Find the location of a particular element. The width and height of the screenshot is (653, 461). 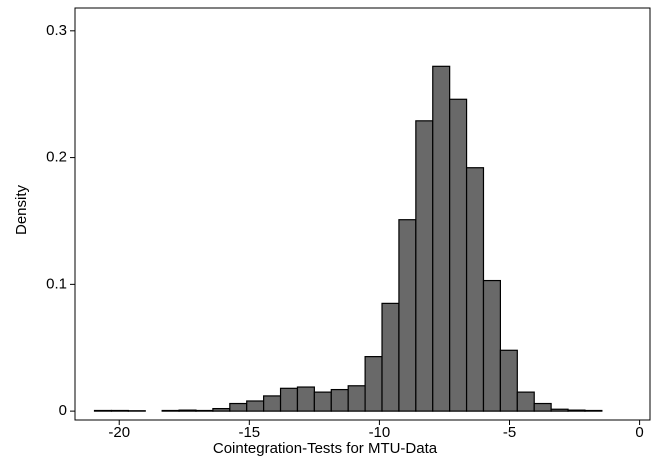

y-tick-label: 0.3 is located at coordinates (56, 30).